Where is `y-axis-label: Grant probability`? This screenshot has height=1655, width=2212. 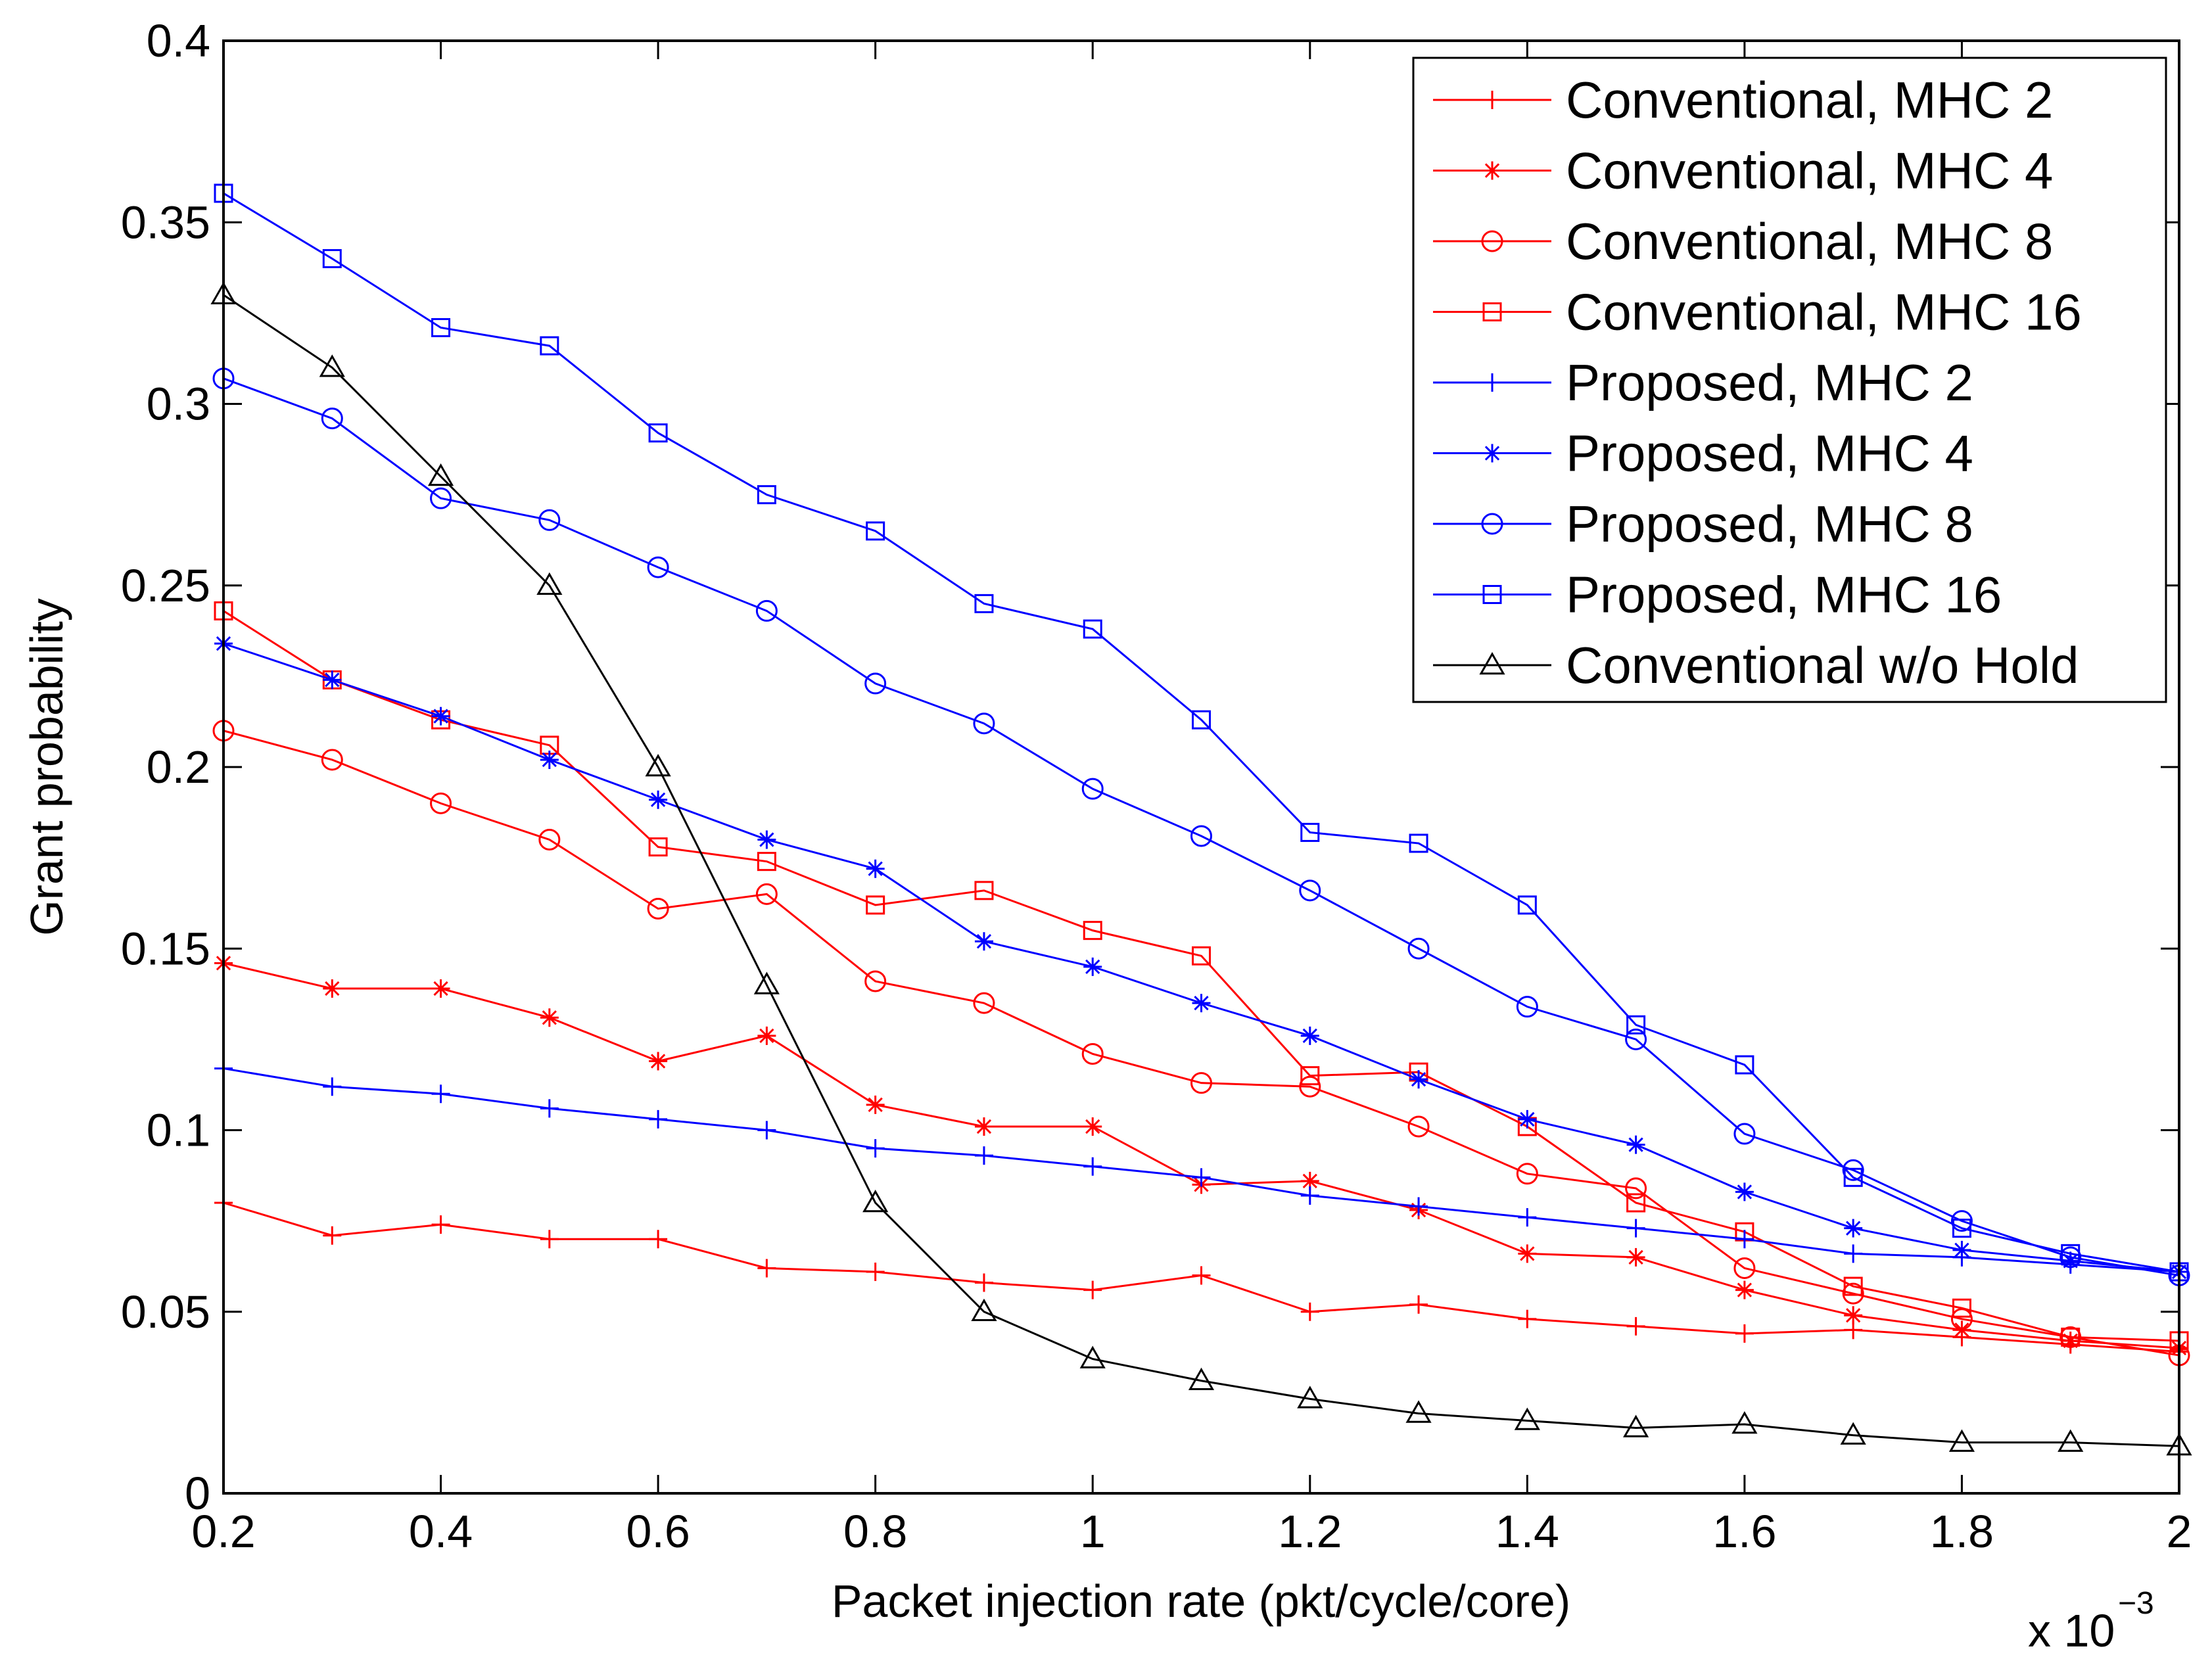
y-axis-label: Grant probability is located at coordinates (46, 767).